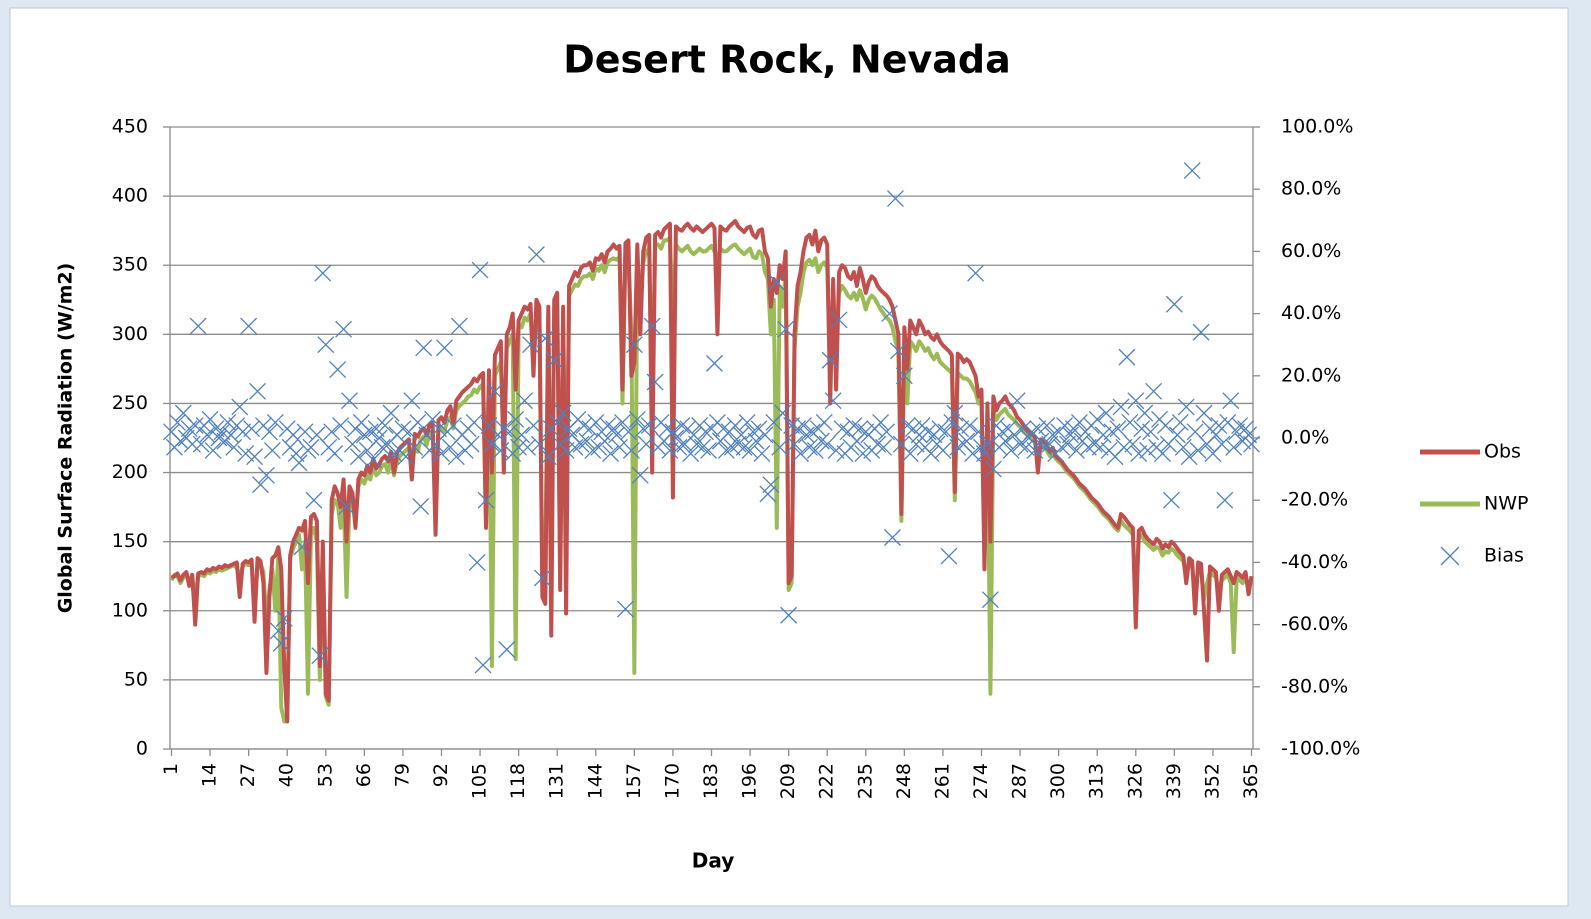 This screenshot has width=1591, height=919. Describe the element at coordinates (171, 769) in the screenshot. I see `x-tick-label: 1` at that location.